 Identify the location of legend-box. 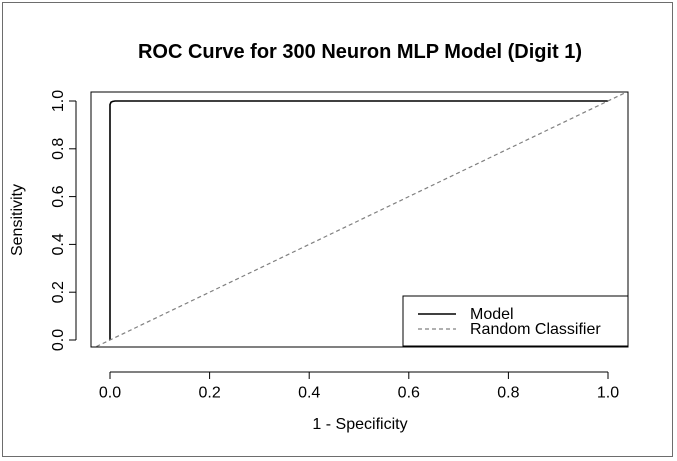
(515, 321).